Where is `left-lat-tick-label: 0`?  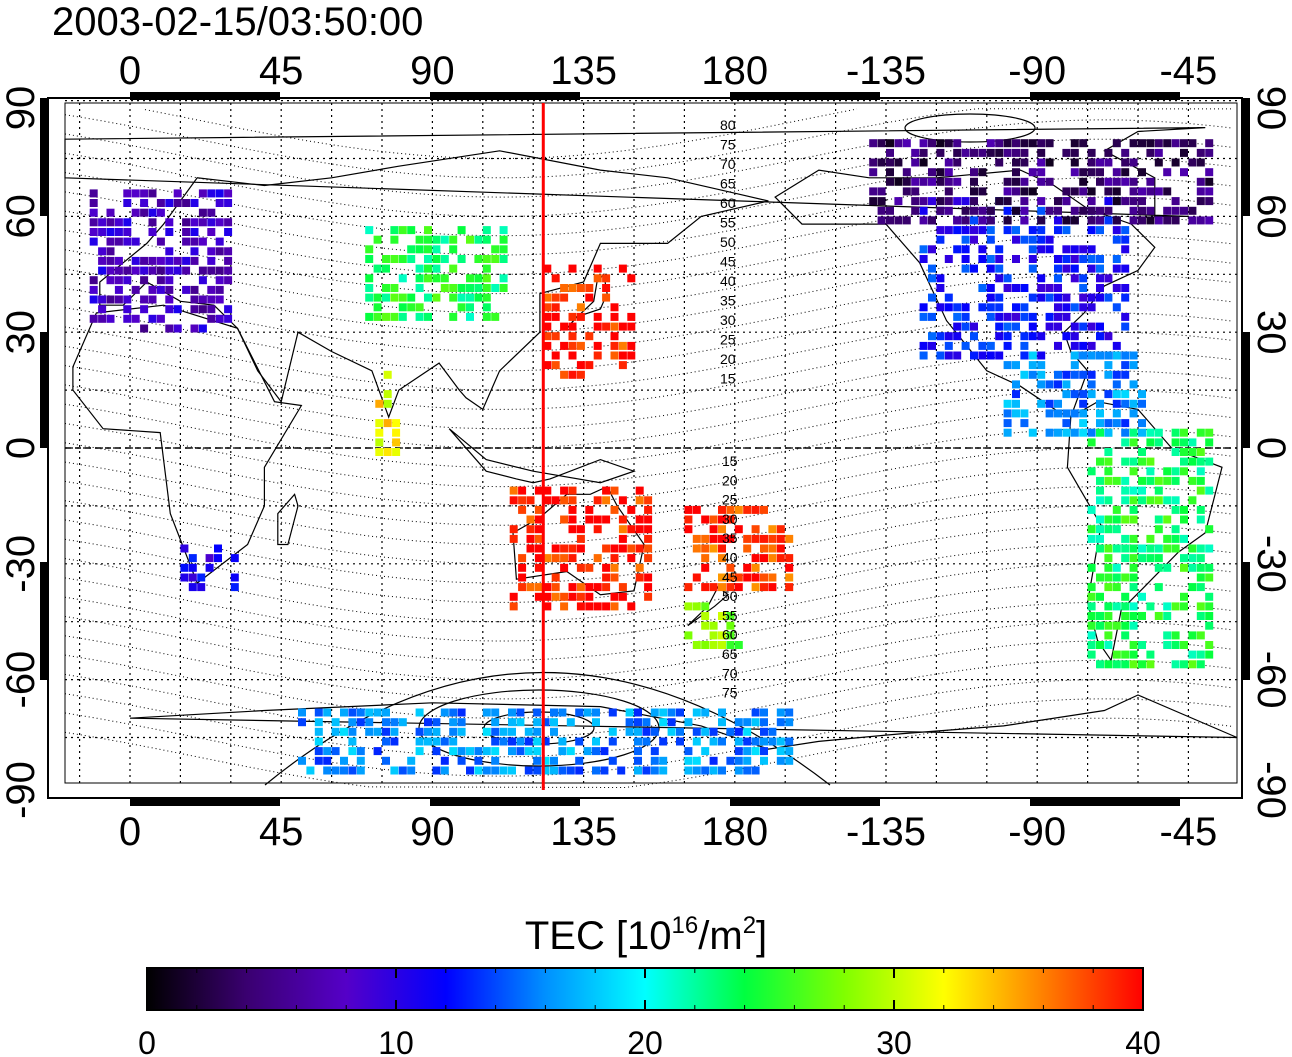 left-lat-tick-label: 0 is located at coordinates (21, 448).